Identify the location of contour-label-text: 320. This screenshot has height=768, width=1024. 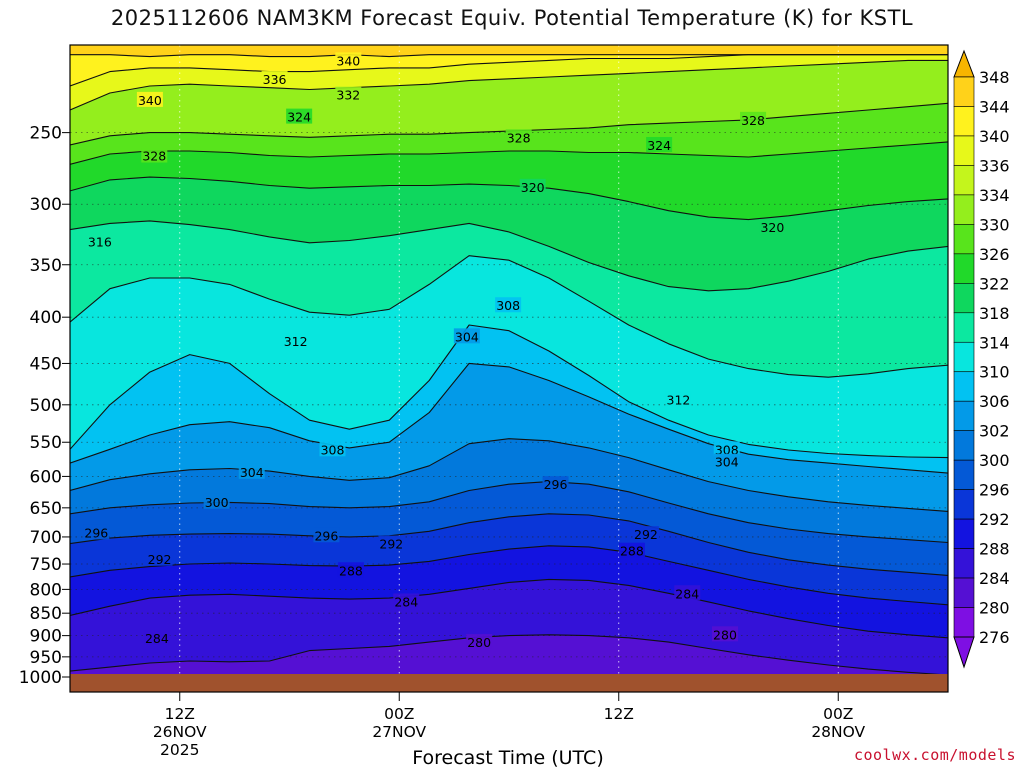
(772, 227).